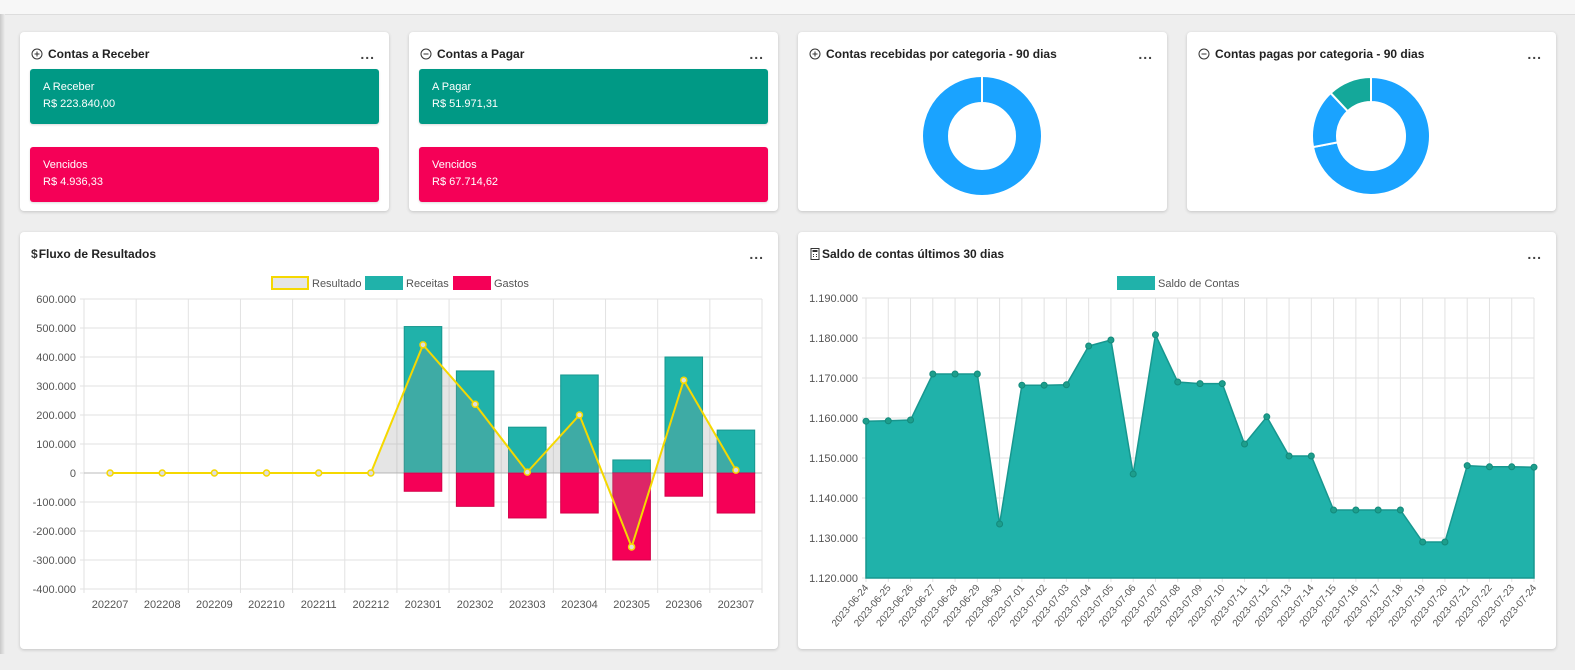 The height and width of the screenshot is (670, 1575). Describe the element at coordinates (454, 165) in the screenshot. I see `tile-label: Vencidos` at that location.